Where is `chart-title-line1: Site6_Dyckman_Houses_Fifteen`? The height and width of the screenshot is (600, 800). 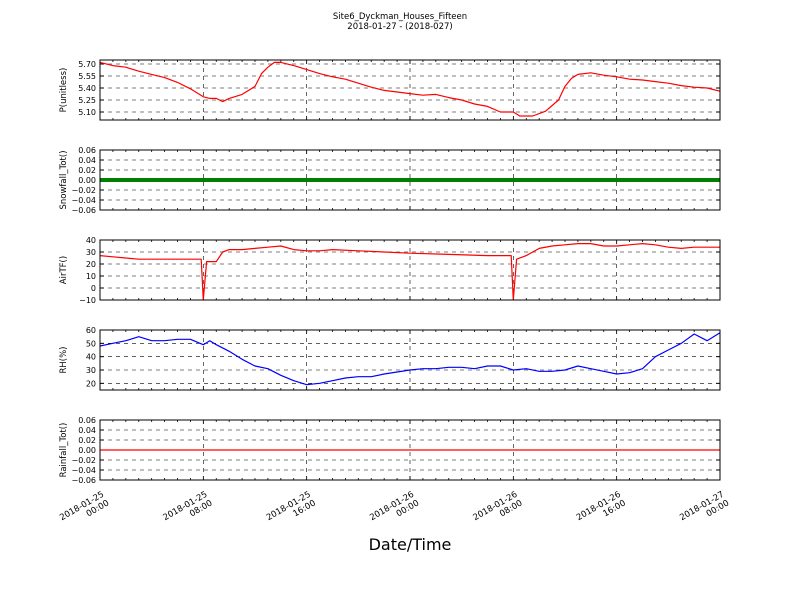
chart-title-line1: Site6_Dyckman_Houses_Fifteen is located at coordinates (400, 17).